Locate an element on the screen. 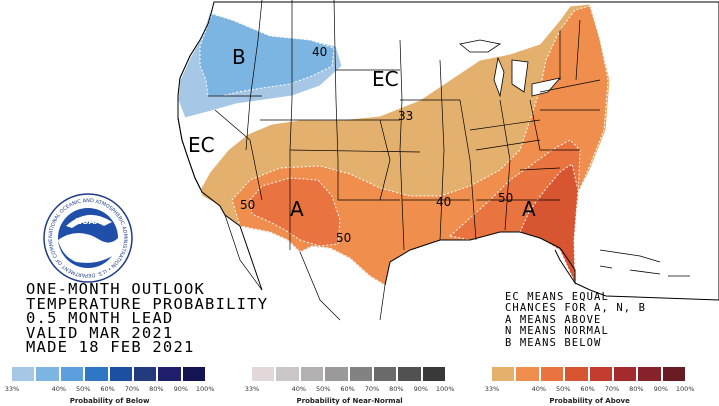  scale-above-tick-2: 40% is located at coordinates (539, 389).